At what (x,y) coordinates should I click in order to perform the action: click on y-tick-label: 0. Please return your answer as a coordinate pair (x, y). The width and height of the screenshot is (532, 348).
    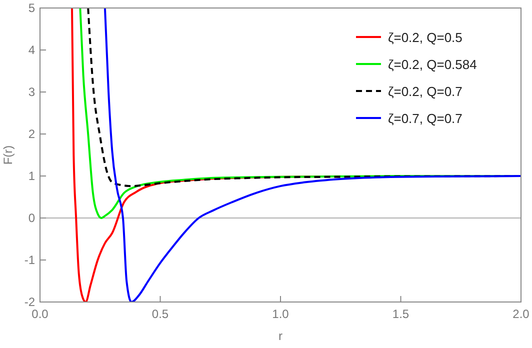
    Looking at the image, I should click on (32, 218).